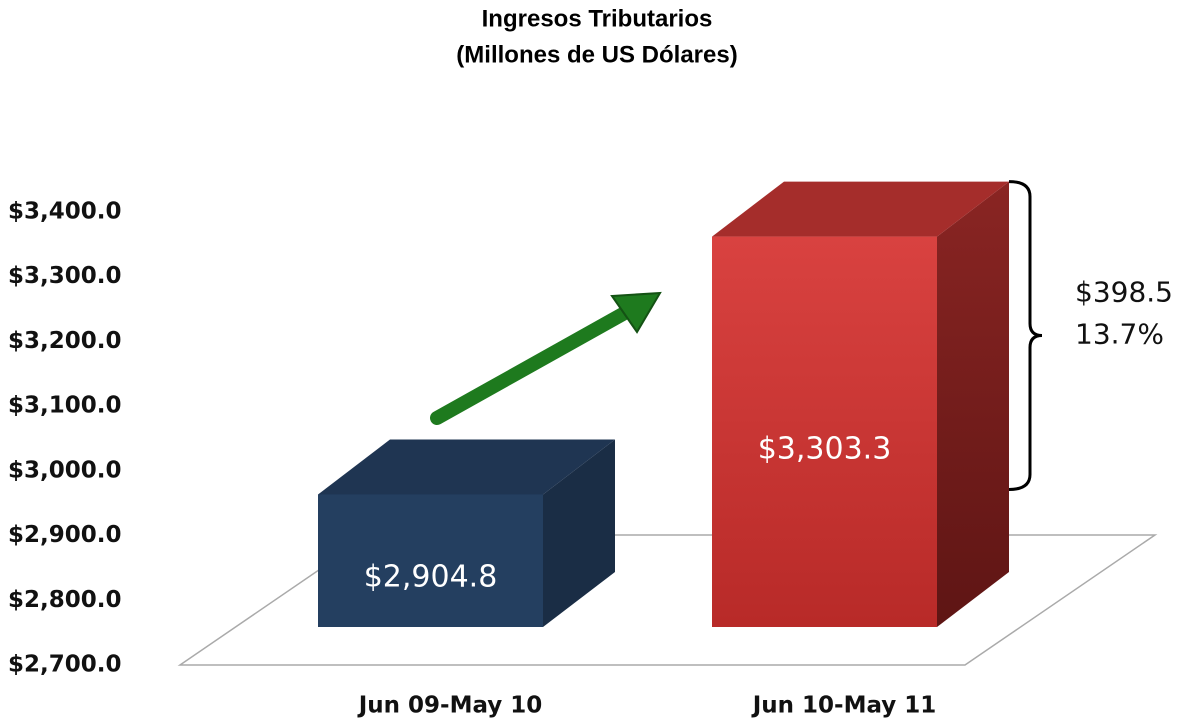 The width and height of the screenshot is (1195, 724). What do you see at coordinates (1119, 334) in the screenshot?
I see `annotation: 13.7%` at bounding box center [1119, 334].